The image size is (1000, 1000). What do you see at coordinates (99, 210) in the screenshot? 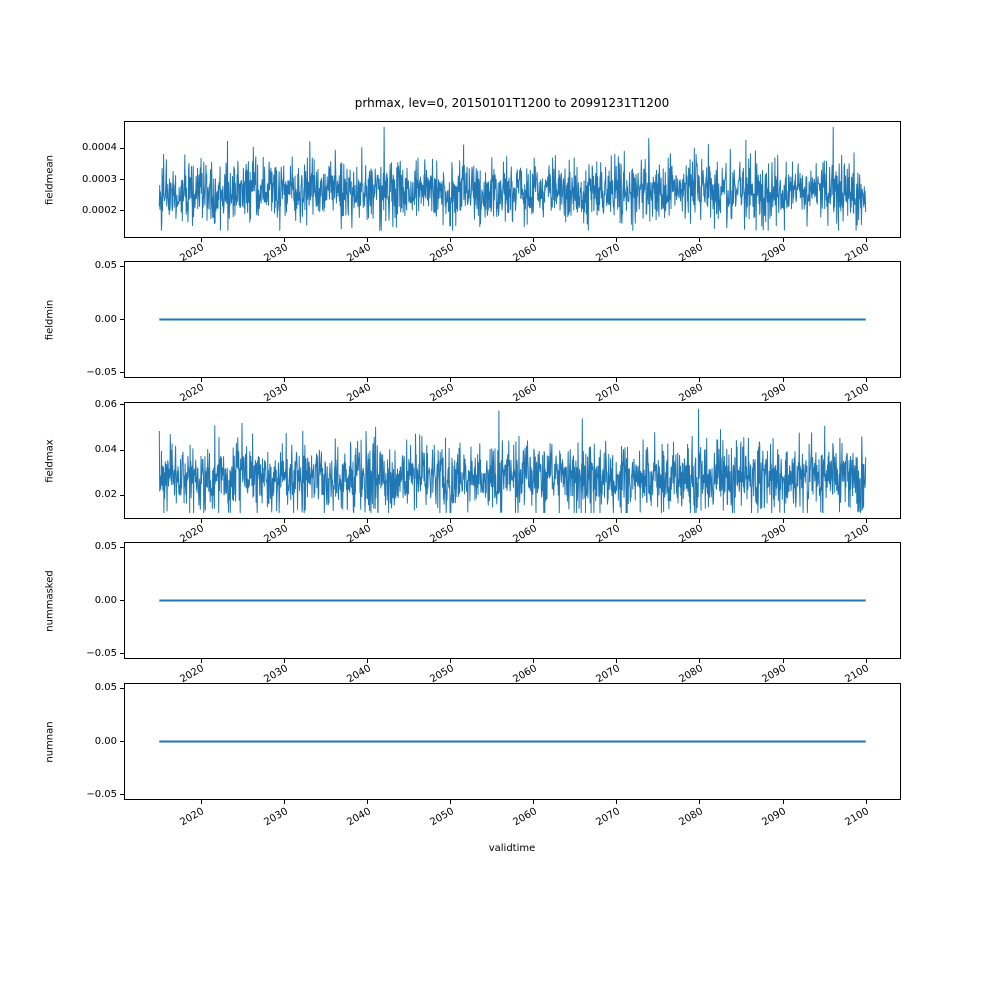
I see `y-tick-label: 0.0002` at bounding box center [99, 210].